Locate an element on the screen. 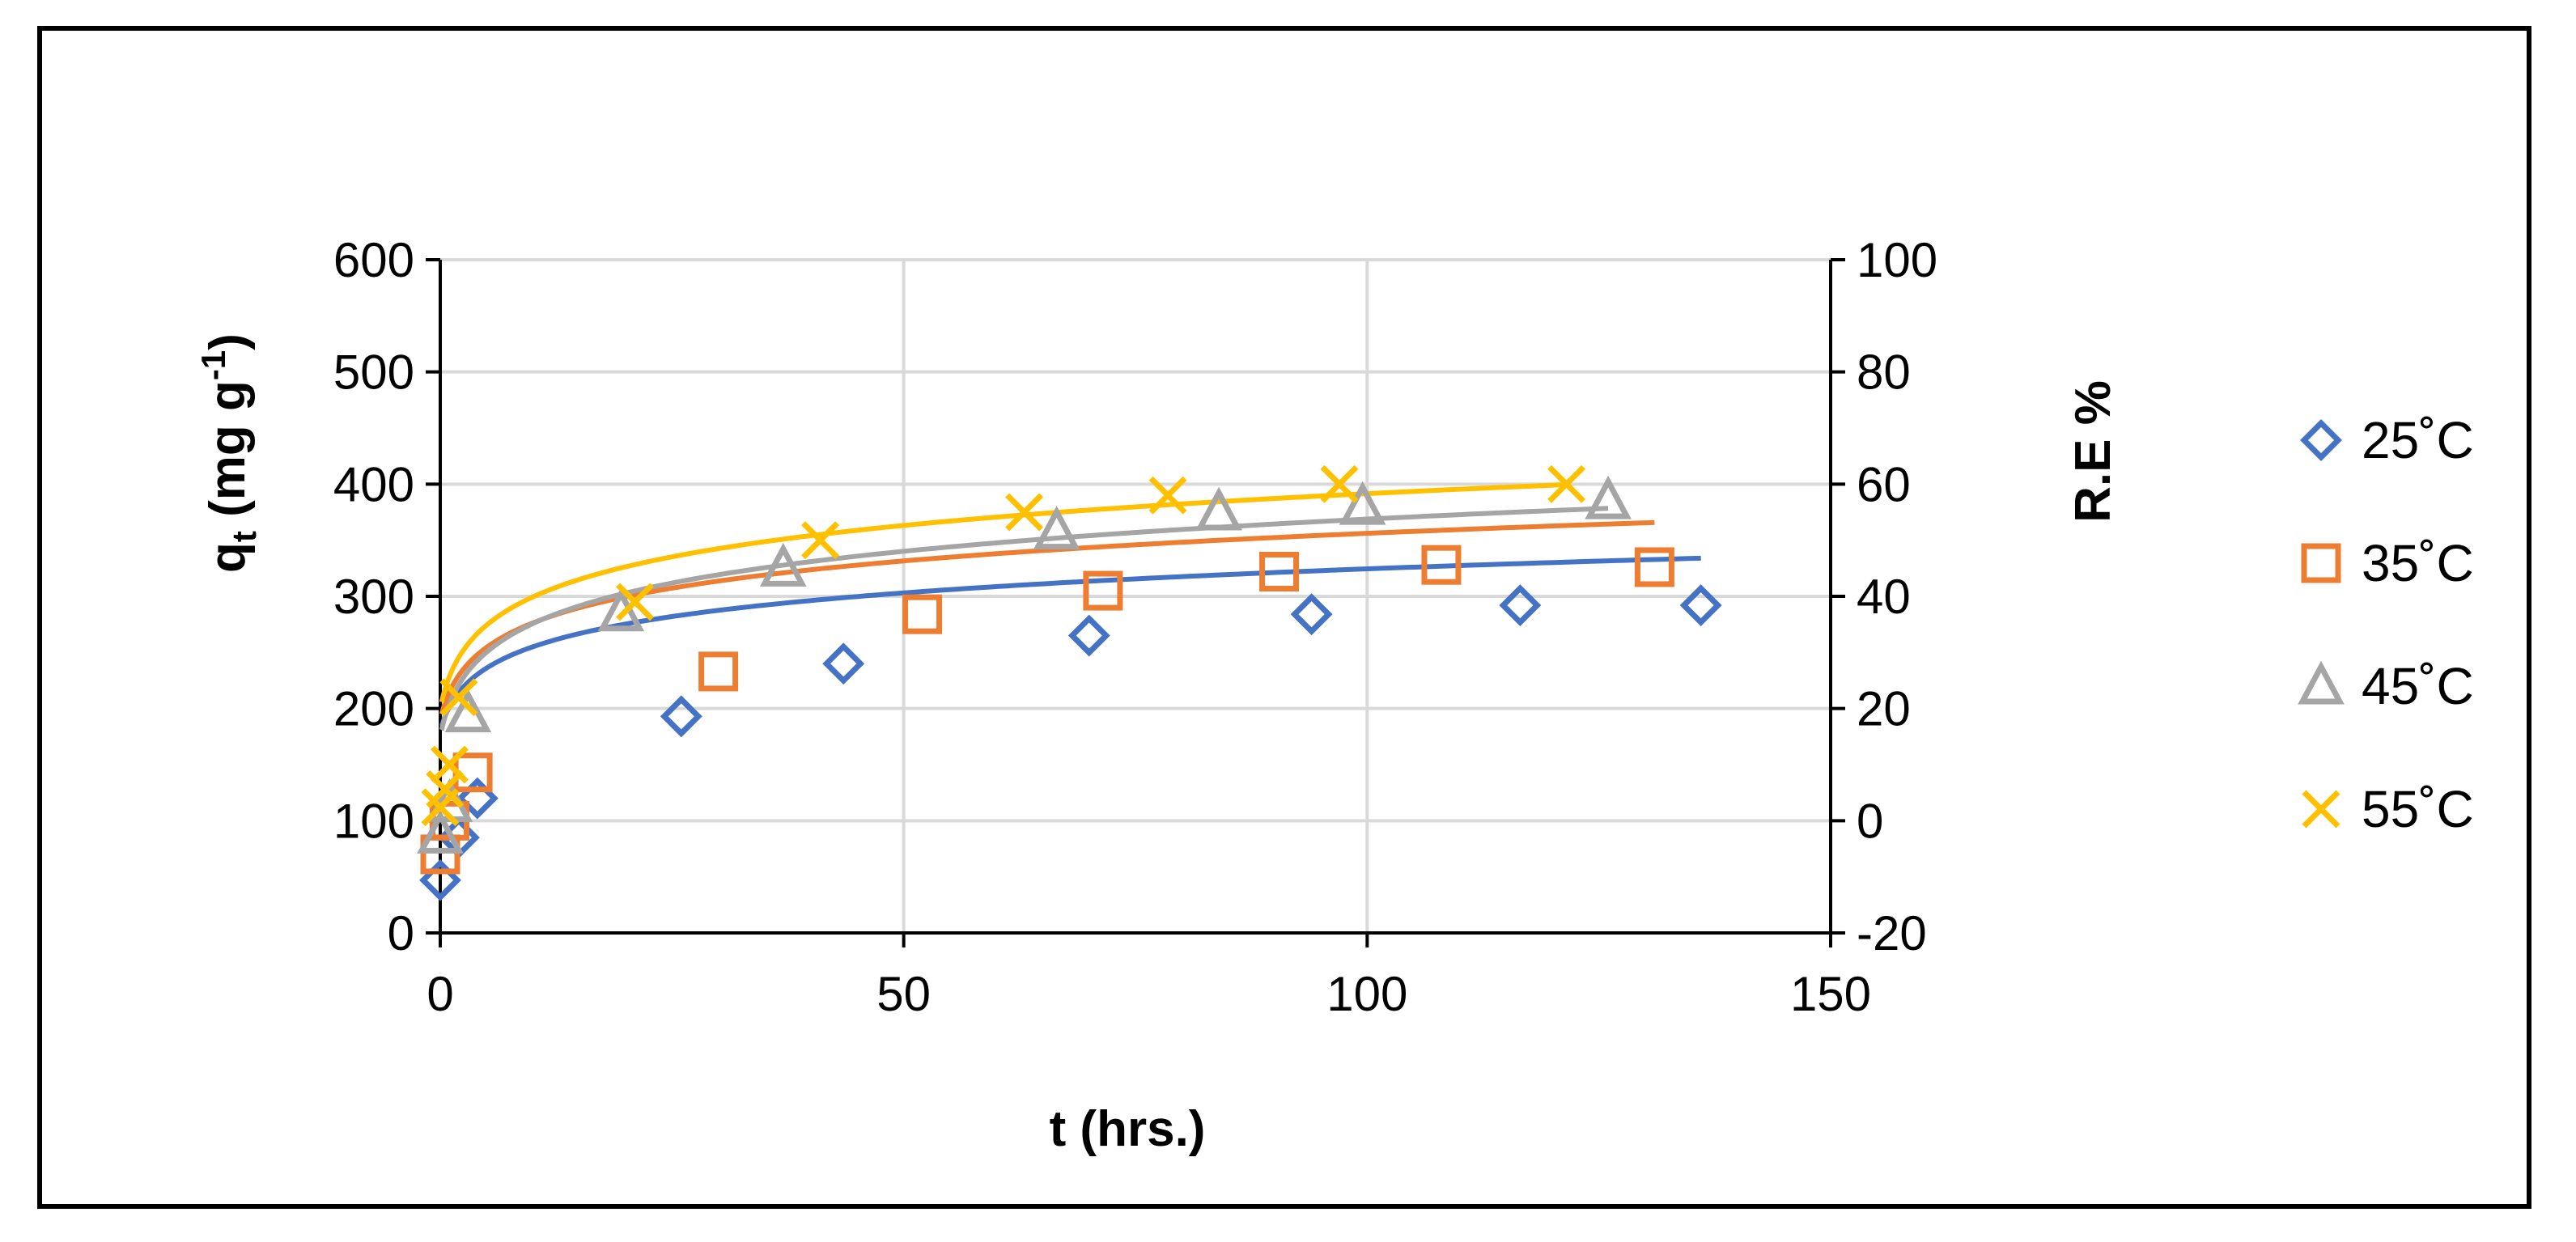 This screenshot has width=2576, height=1242. x-tick-label: 100 is located at coordinates (1366, 994).